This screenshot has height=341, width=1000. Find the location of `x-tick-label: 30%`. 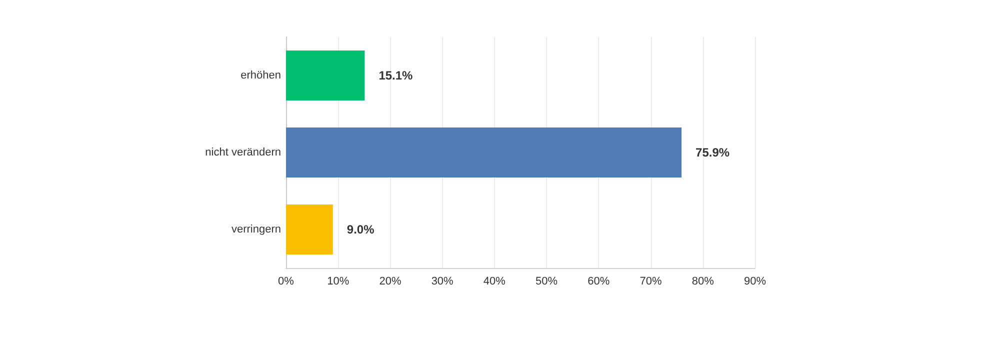

x-tick-label: 30% is located at coordinates (442, 282).